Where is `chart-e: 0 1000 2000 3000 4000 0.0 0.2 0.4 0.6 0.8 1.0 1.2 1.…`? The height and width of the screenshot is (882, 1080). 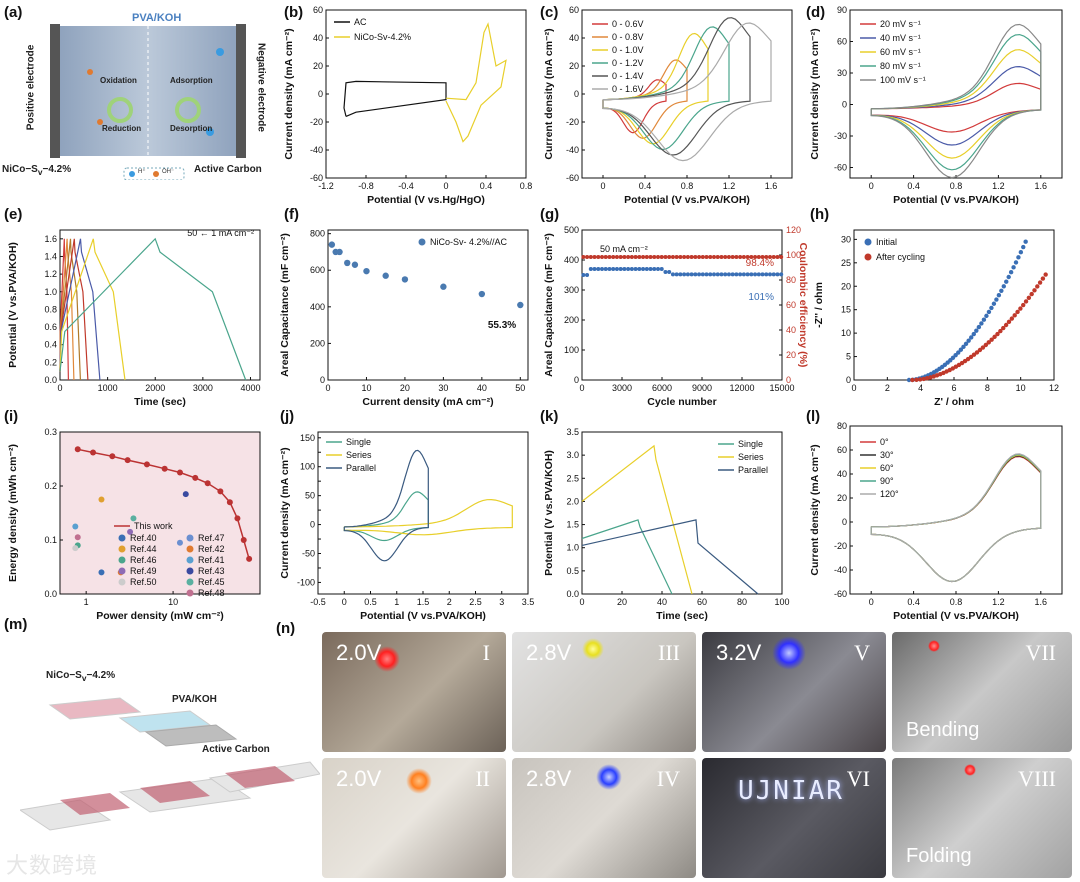
chart-e: 0 1000 2000 3000 4000 0.0 0.2 0.4 0.6 0.8 1.0 1.2 1.… is located at coordinates (134, 318).